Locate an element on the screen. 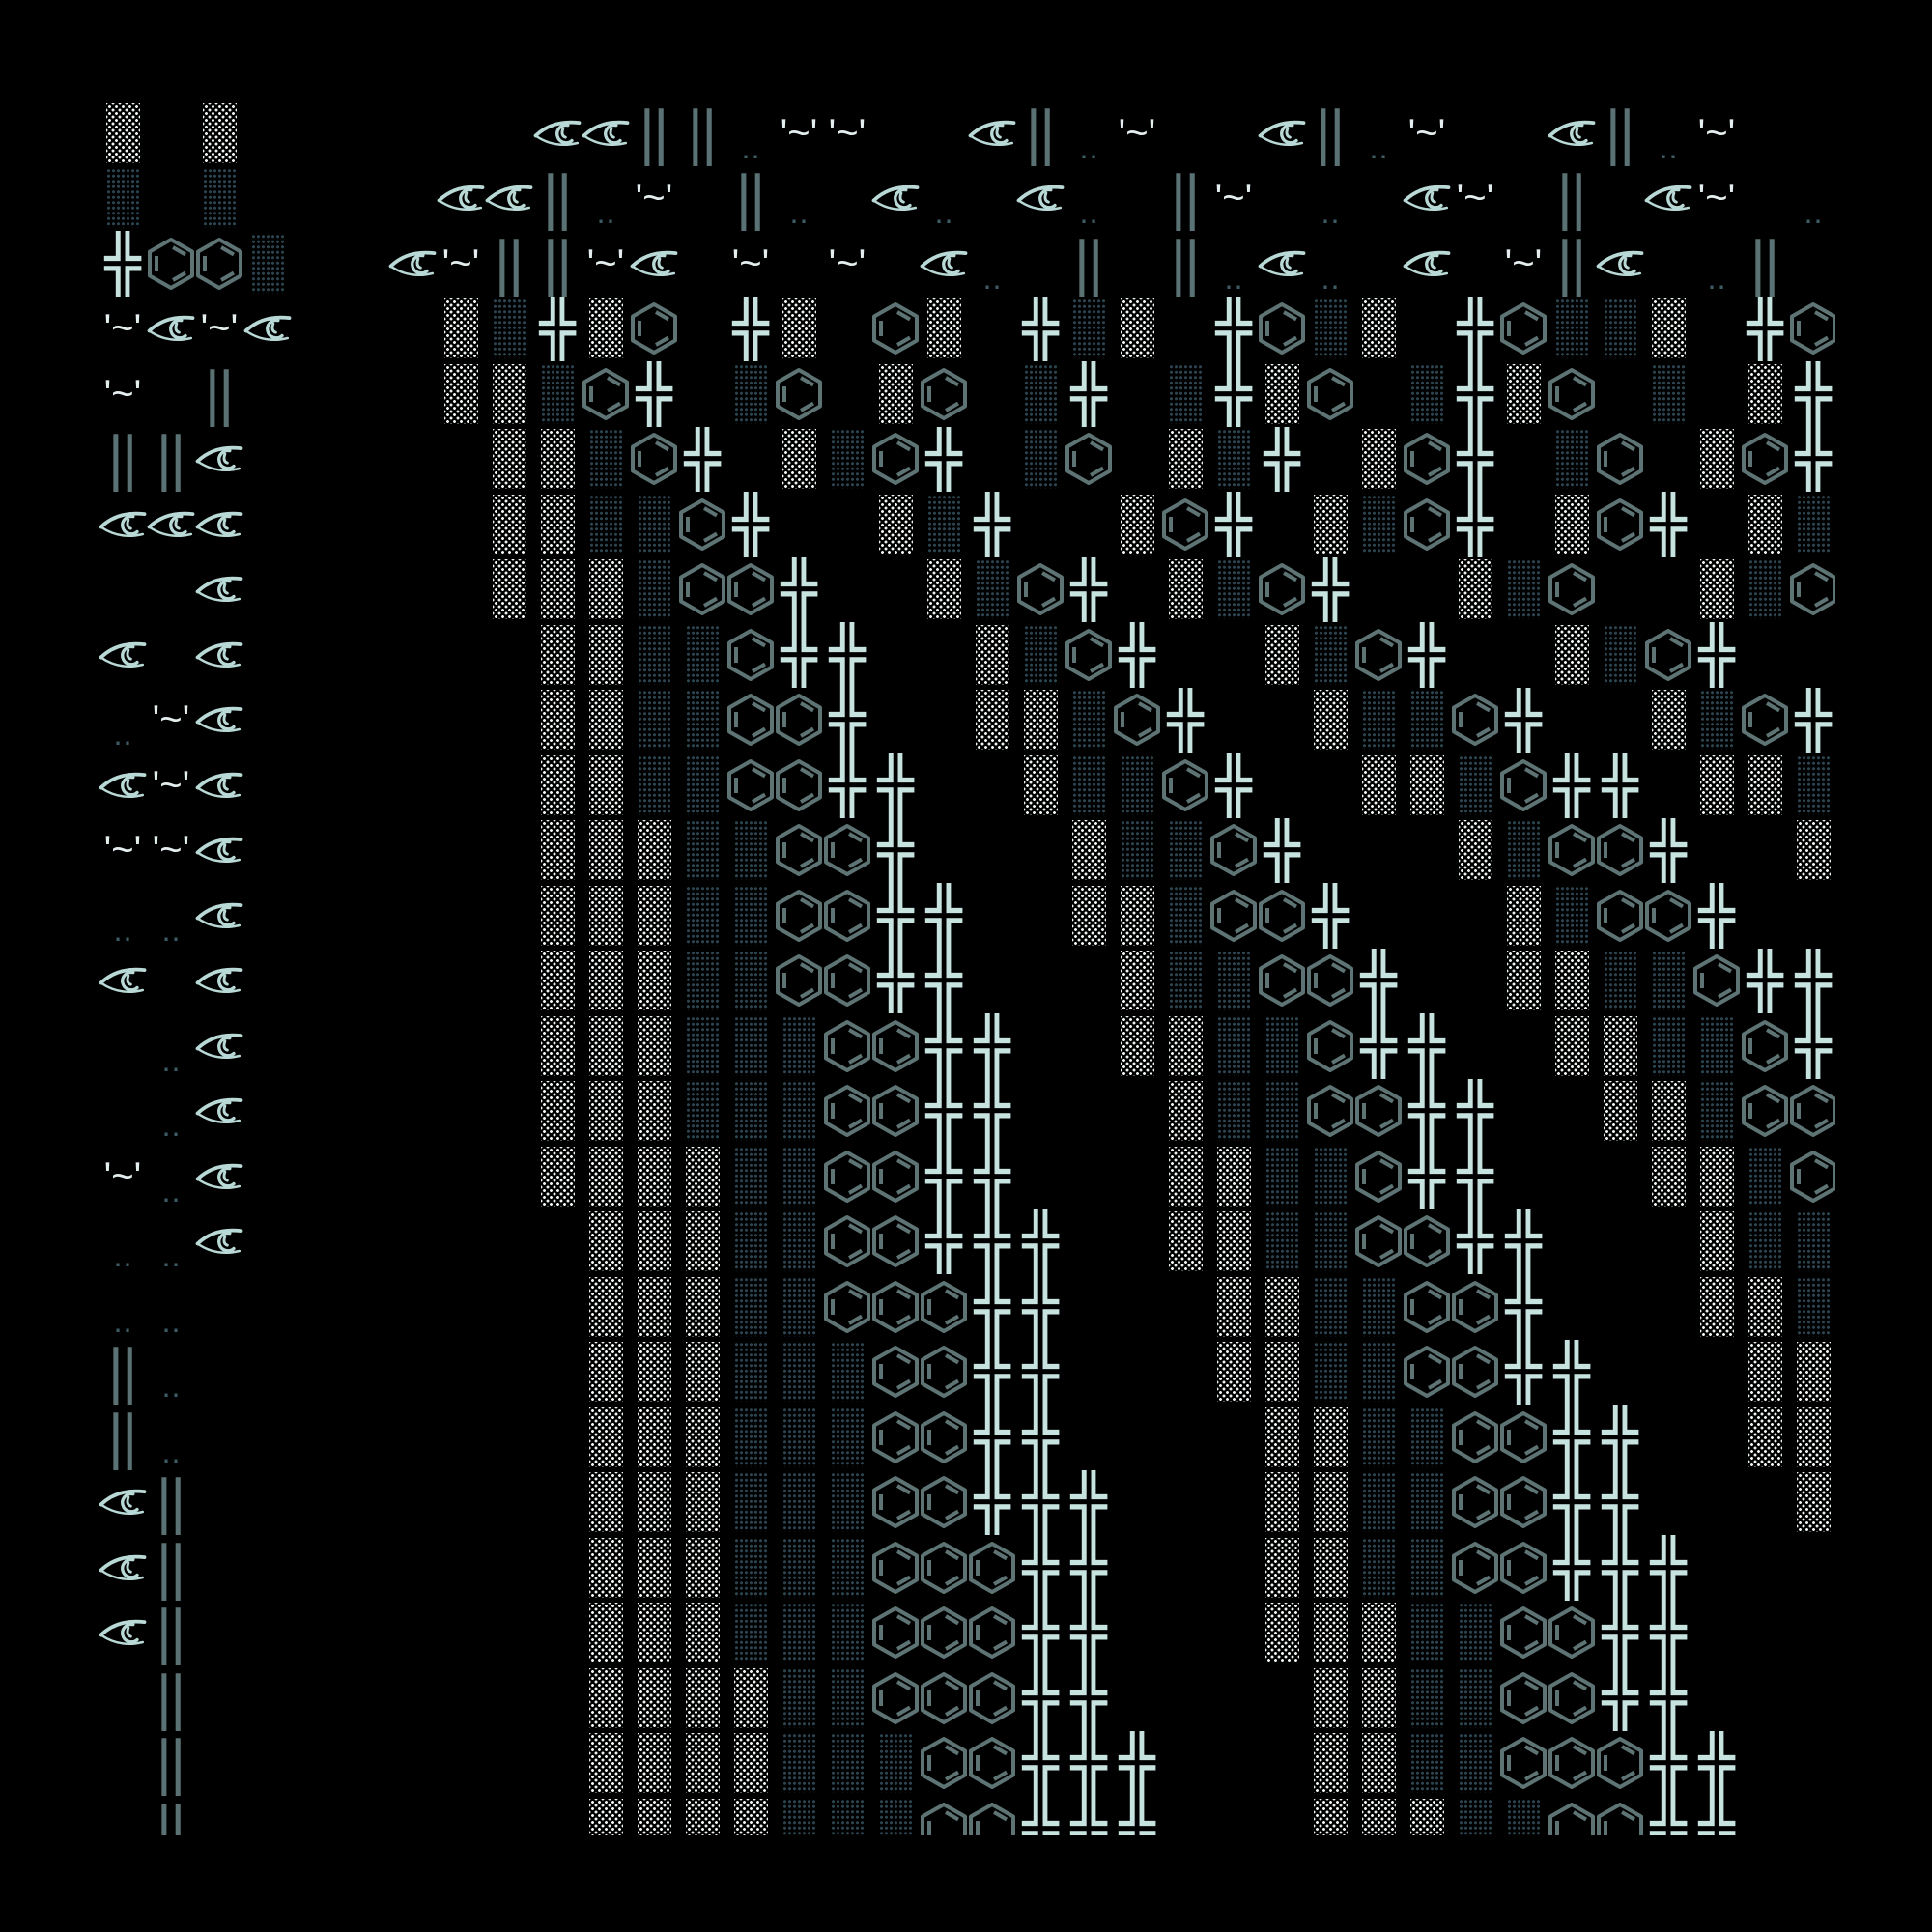 The height and width of the screenshot is (1932, 1932). double-bar-glyph: ‖ is located at coordinates (171, 1568).